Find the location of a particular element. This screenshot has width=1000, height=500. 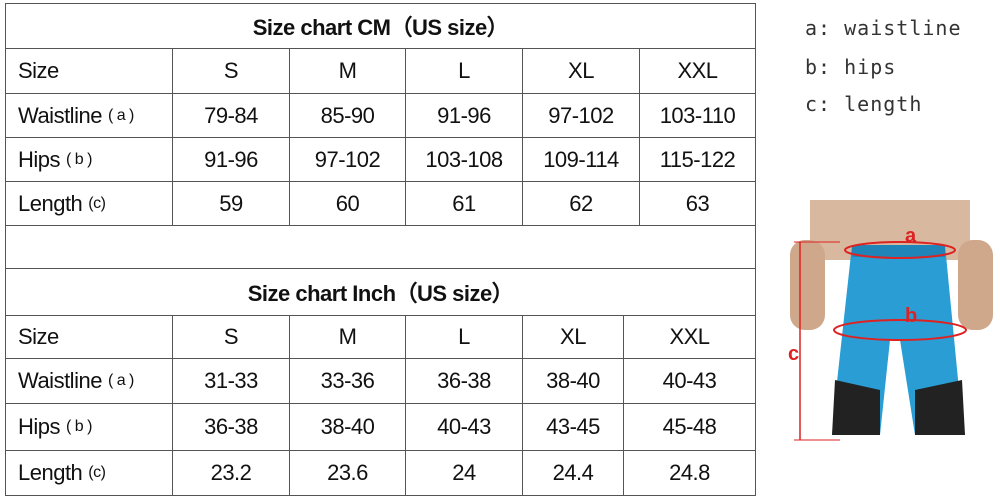

table-cell: 85-90 is located at coordinates (347, 115).